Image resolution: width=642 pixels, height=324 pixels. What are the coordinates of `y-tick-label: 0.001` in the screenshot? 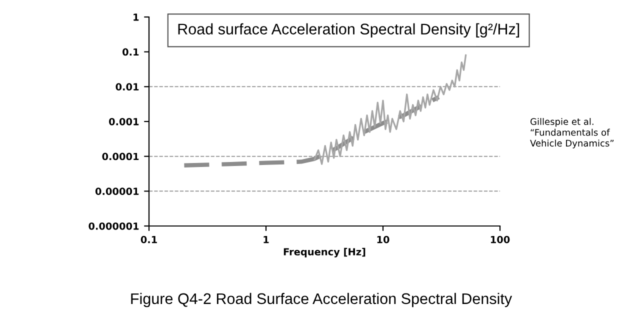 It's located at (123, 122).